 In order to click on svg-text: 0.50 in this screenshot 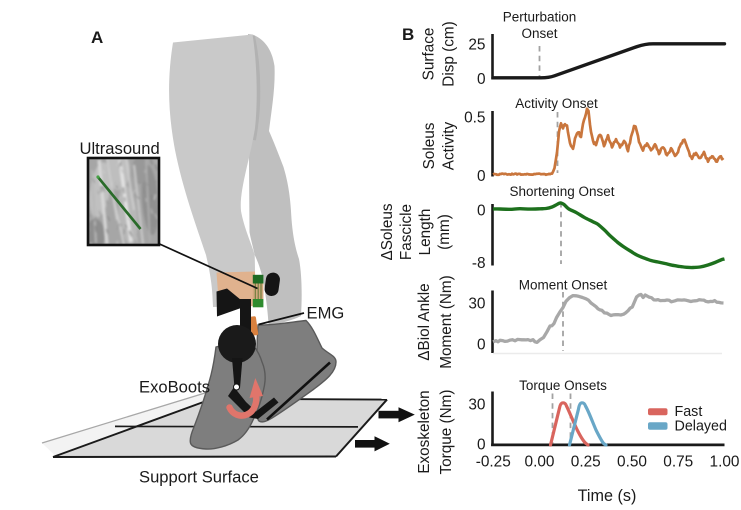, I will do `click(632, 462)`.